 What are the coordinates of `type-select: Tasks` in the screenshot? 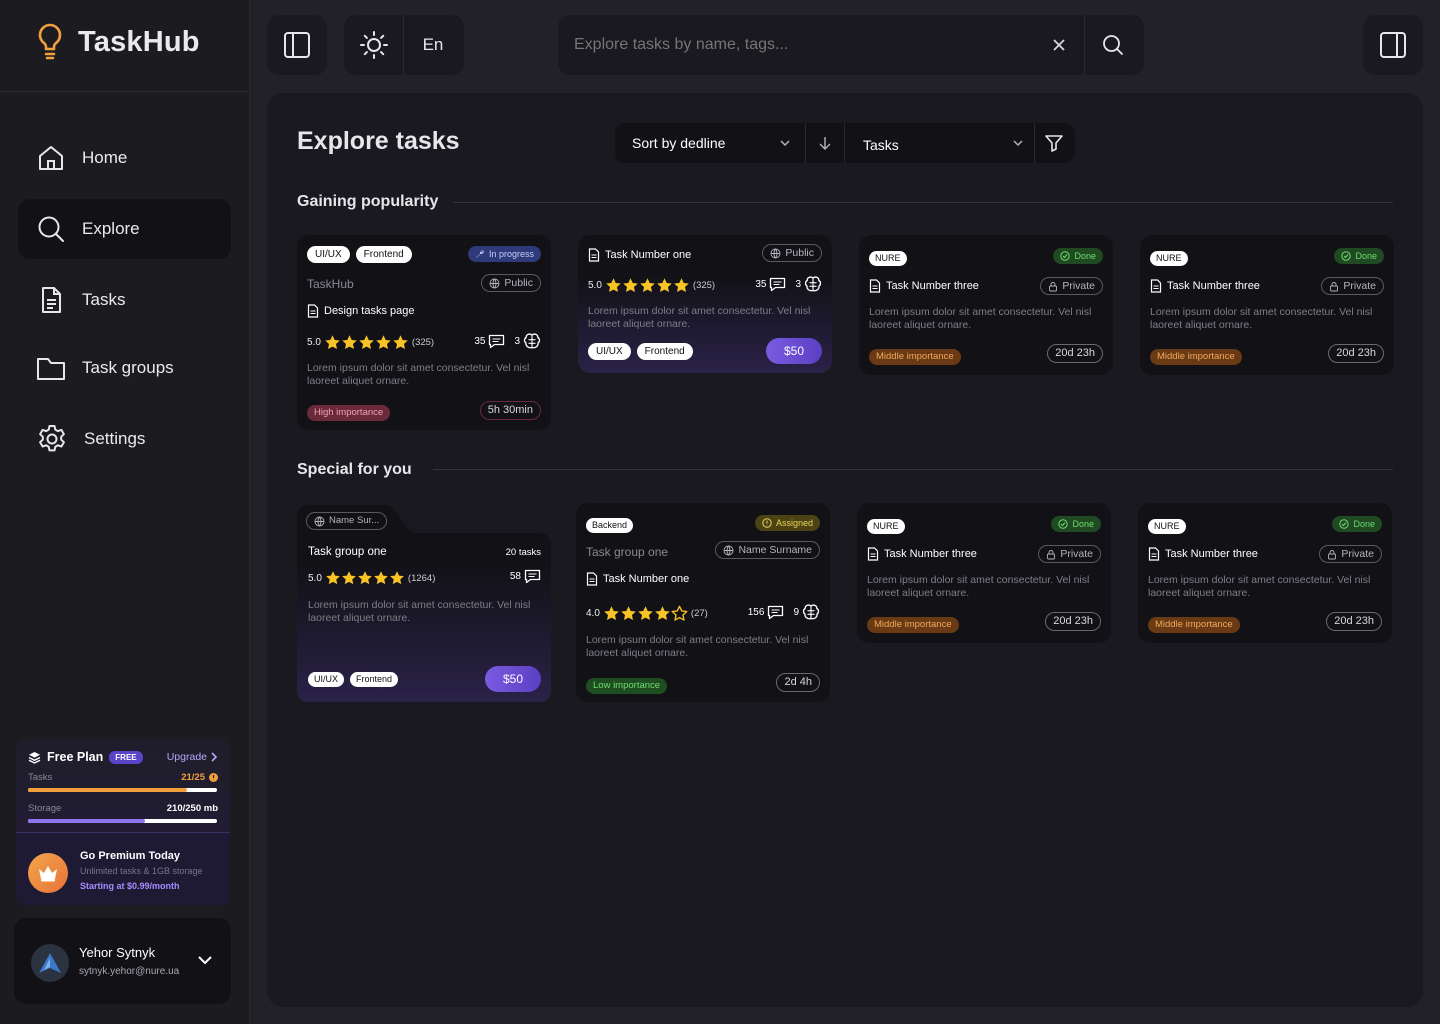 It's located at (940, 143).